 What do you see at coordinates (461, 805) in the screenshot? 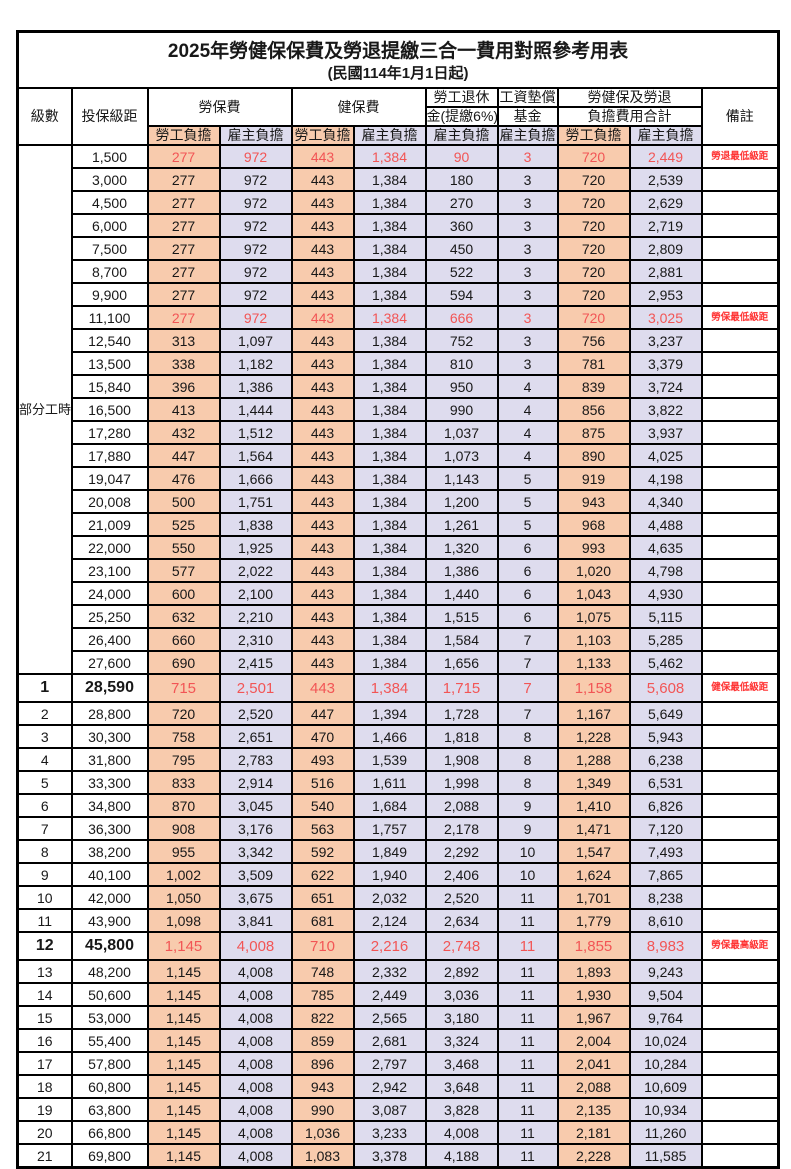
I see `value-pension-employer: 2,088` at bounding box center [461, 805].